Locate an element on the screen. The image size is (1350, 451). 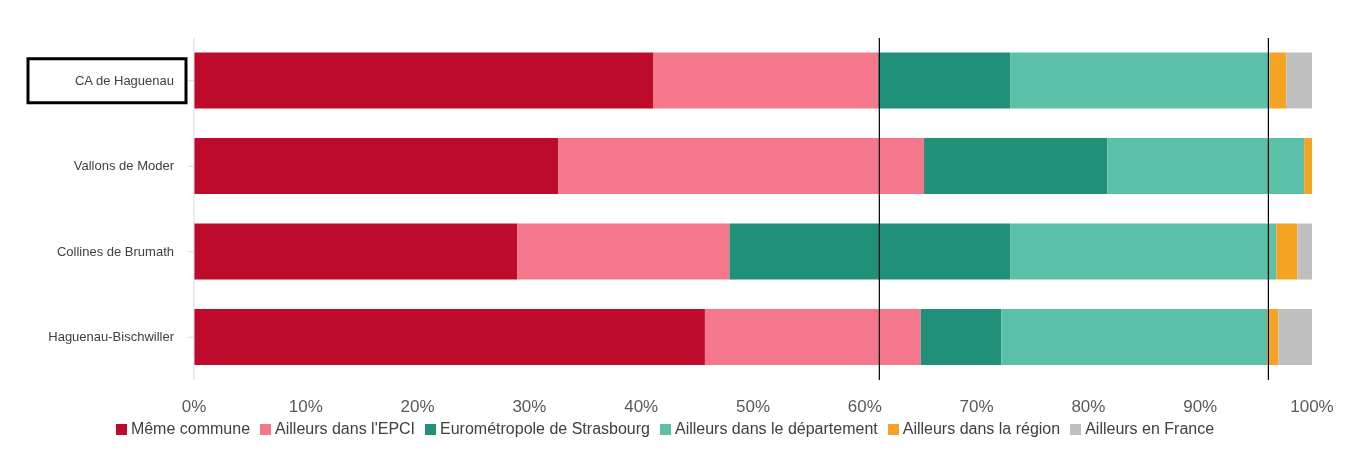
x-tick-label: 90% is located at coordinates (1200, 407).